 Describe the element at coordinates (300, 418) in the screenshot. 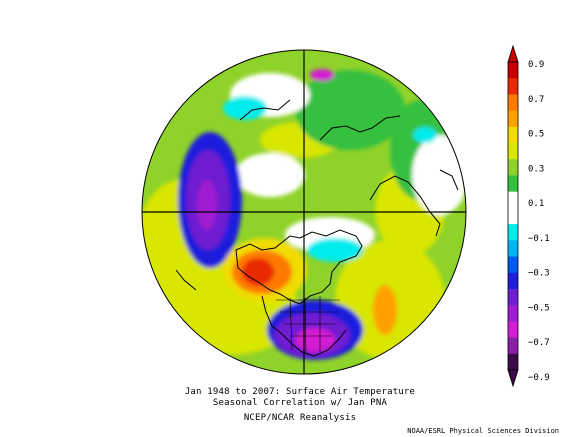

I see `figure-source: NCEP/NCAR Reanalysis` at that location.